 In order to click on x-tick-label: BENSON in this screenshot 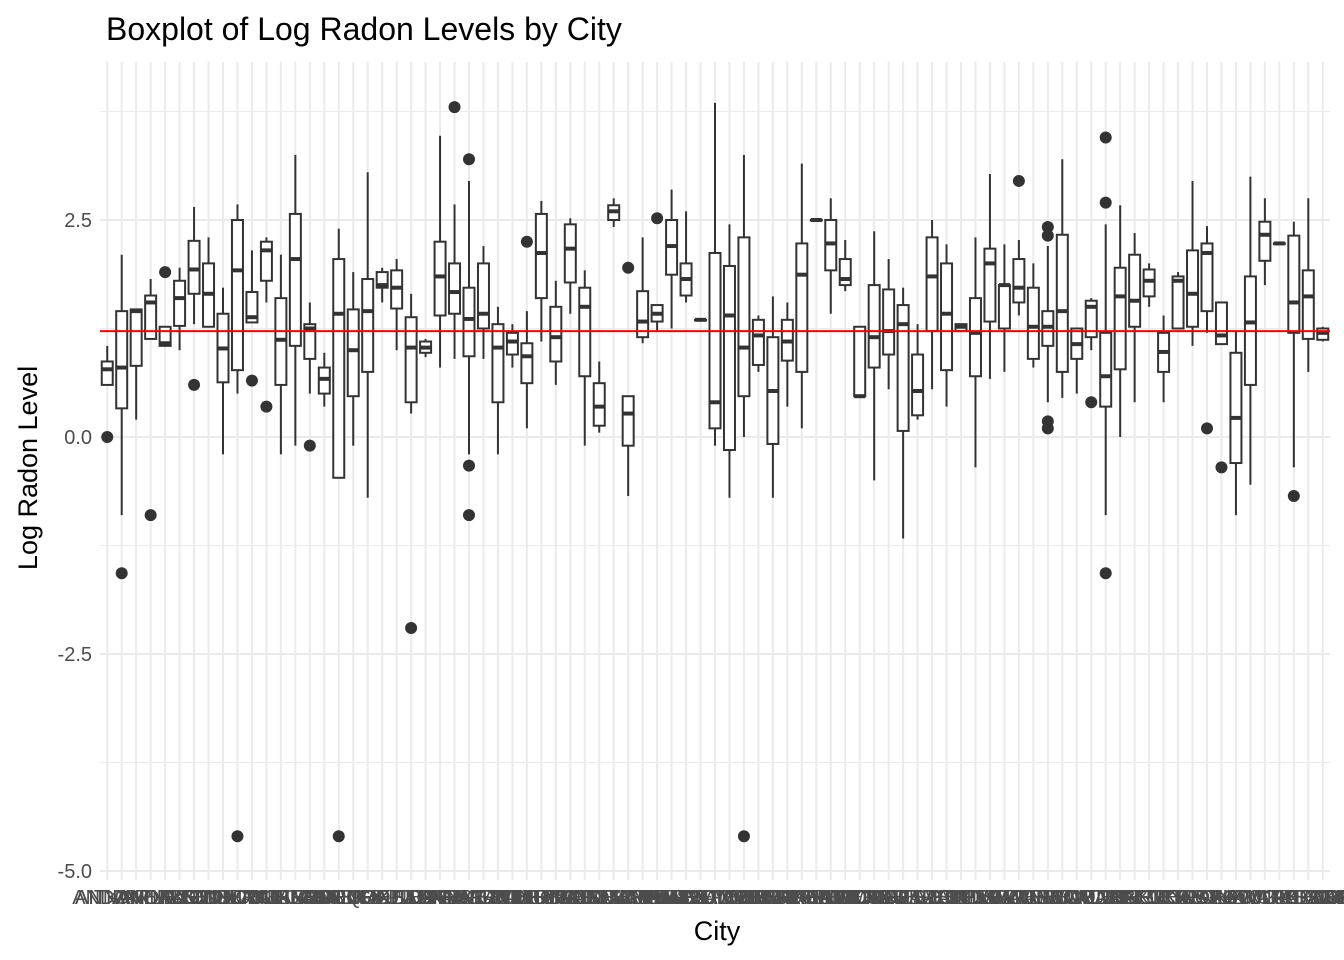, I will do `click(223, 898)`.